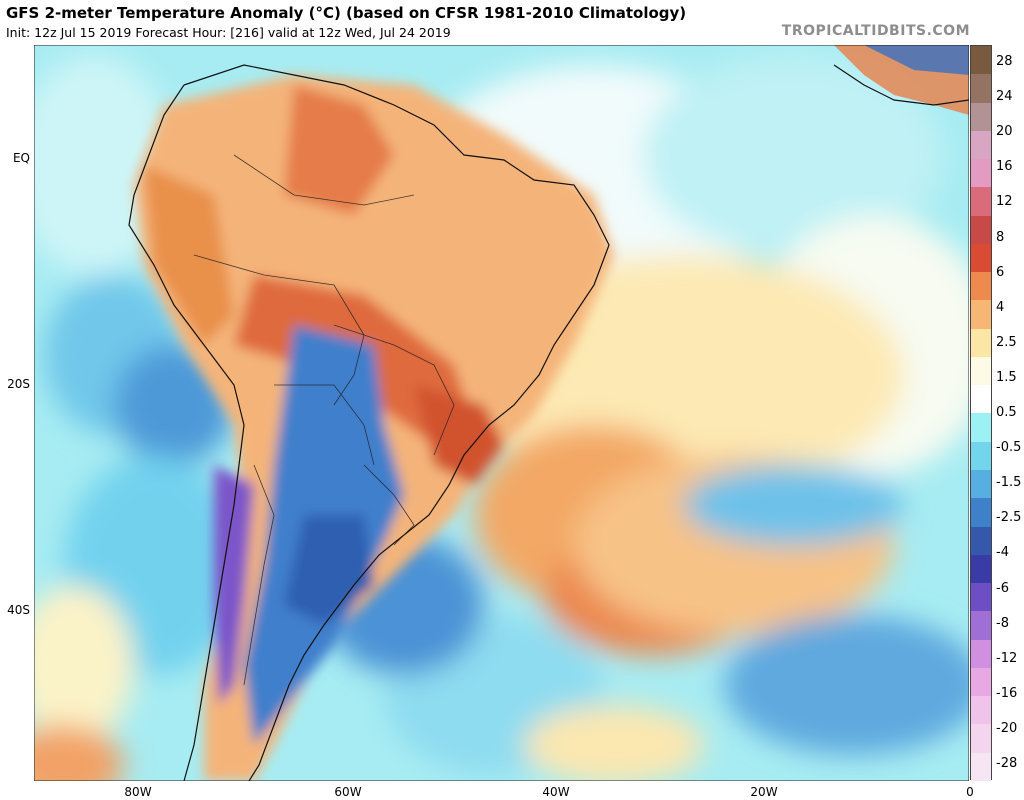 The image size is (1024, 800). I want to click on lat-label: 20S, so click(18, 384).